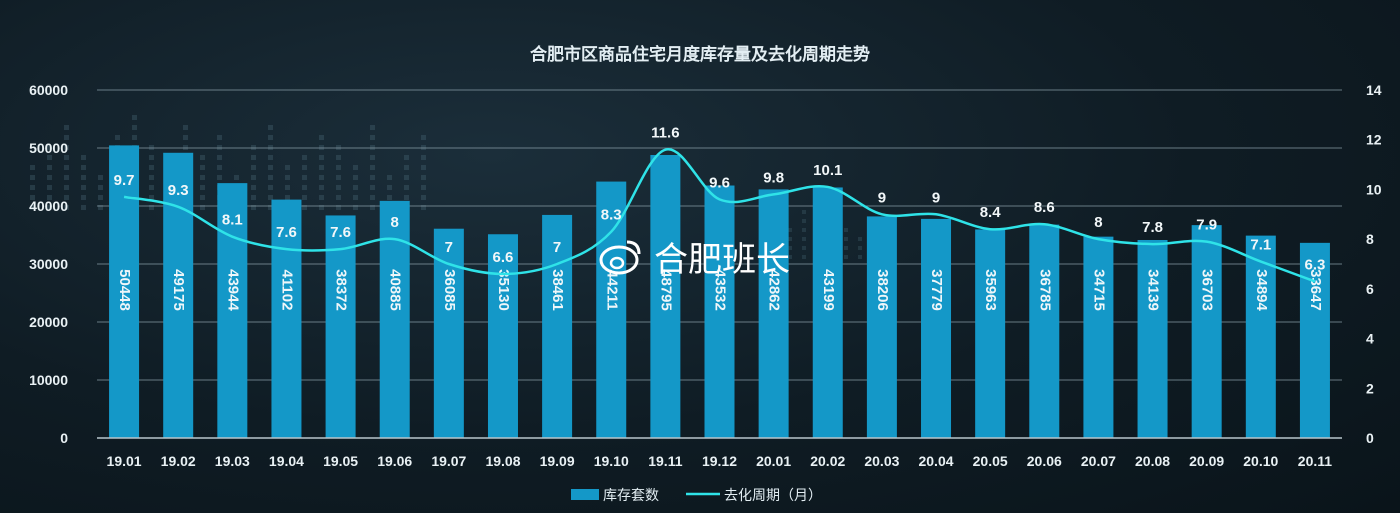 This screenshot has width=1400, height=513. Describe the element at coordinates (48, 148) in the screenshot. I see `y-left-tick-label: 50000` at that location.